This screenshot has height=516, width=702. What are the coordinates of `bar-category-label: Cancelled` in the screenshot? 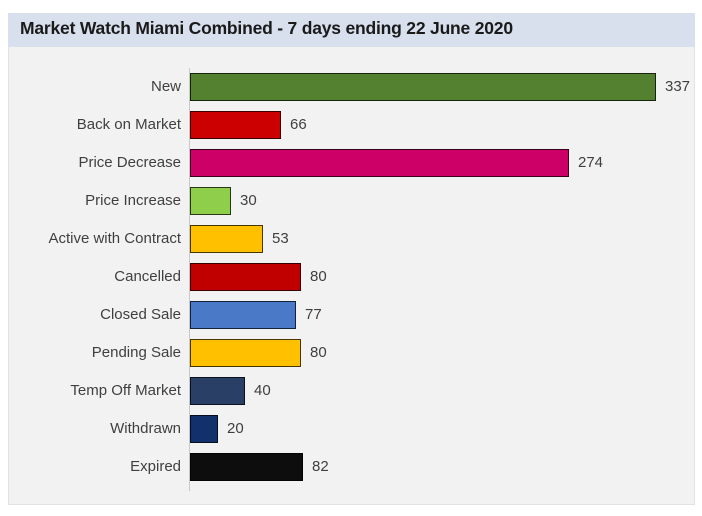 It's located at (147, 276).